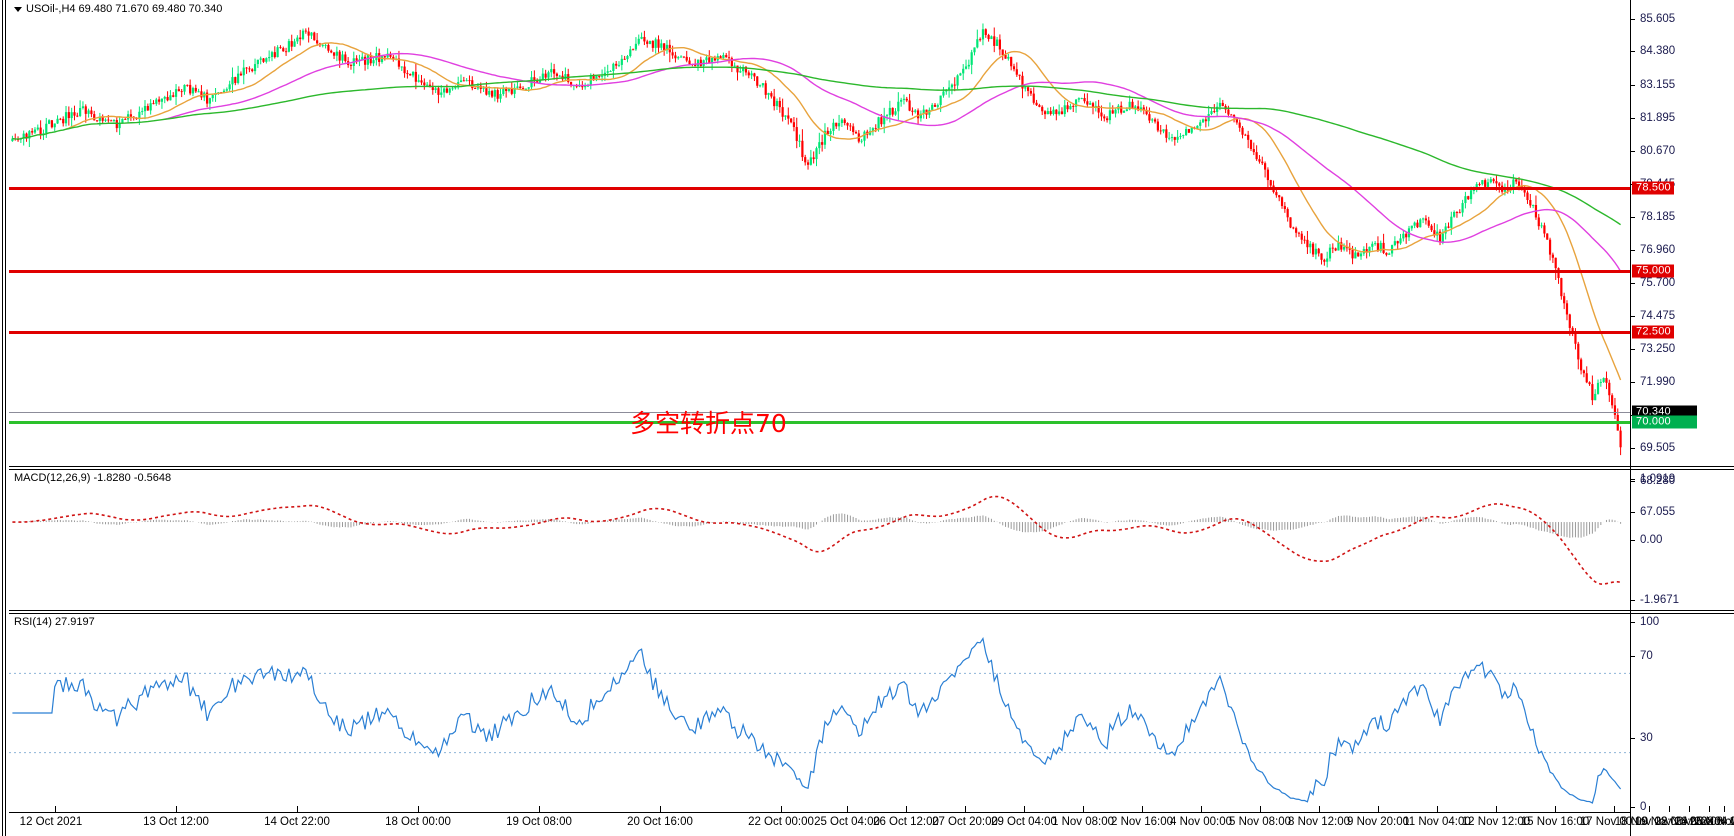  What do you see at coordinates (1658, 217) in the screenshot?
I see `price-axis-tick-label: 78.185` at bounding box center [1658, 217].